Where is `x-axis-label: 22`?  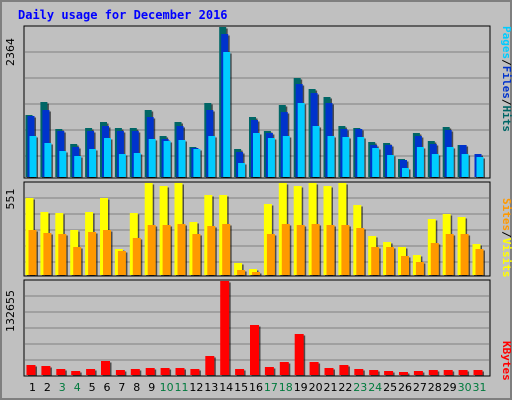
x-axis-label: 22 is located at coordinates (345, 387).